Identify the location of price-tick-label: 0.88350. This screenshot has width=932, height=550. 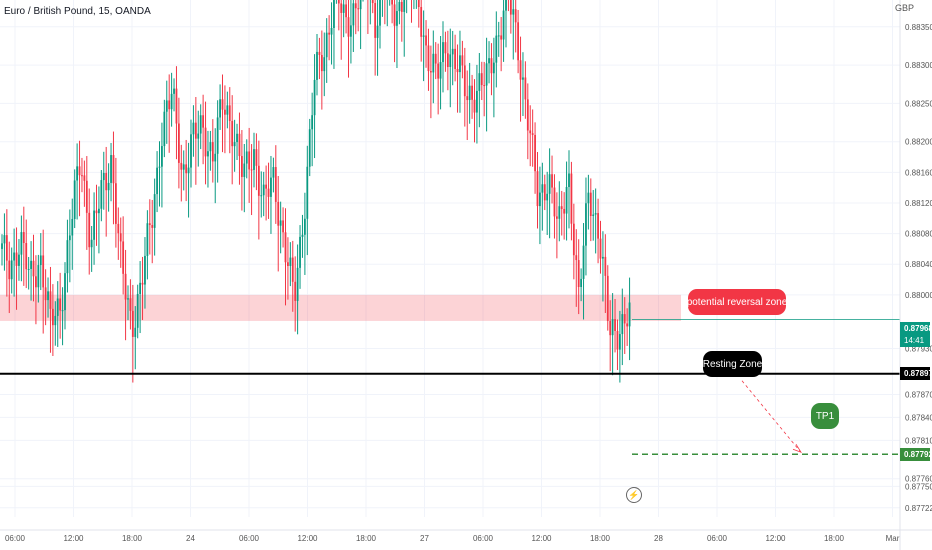
(918, 27).